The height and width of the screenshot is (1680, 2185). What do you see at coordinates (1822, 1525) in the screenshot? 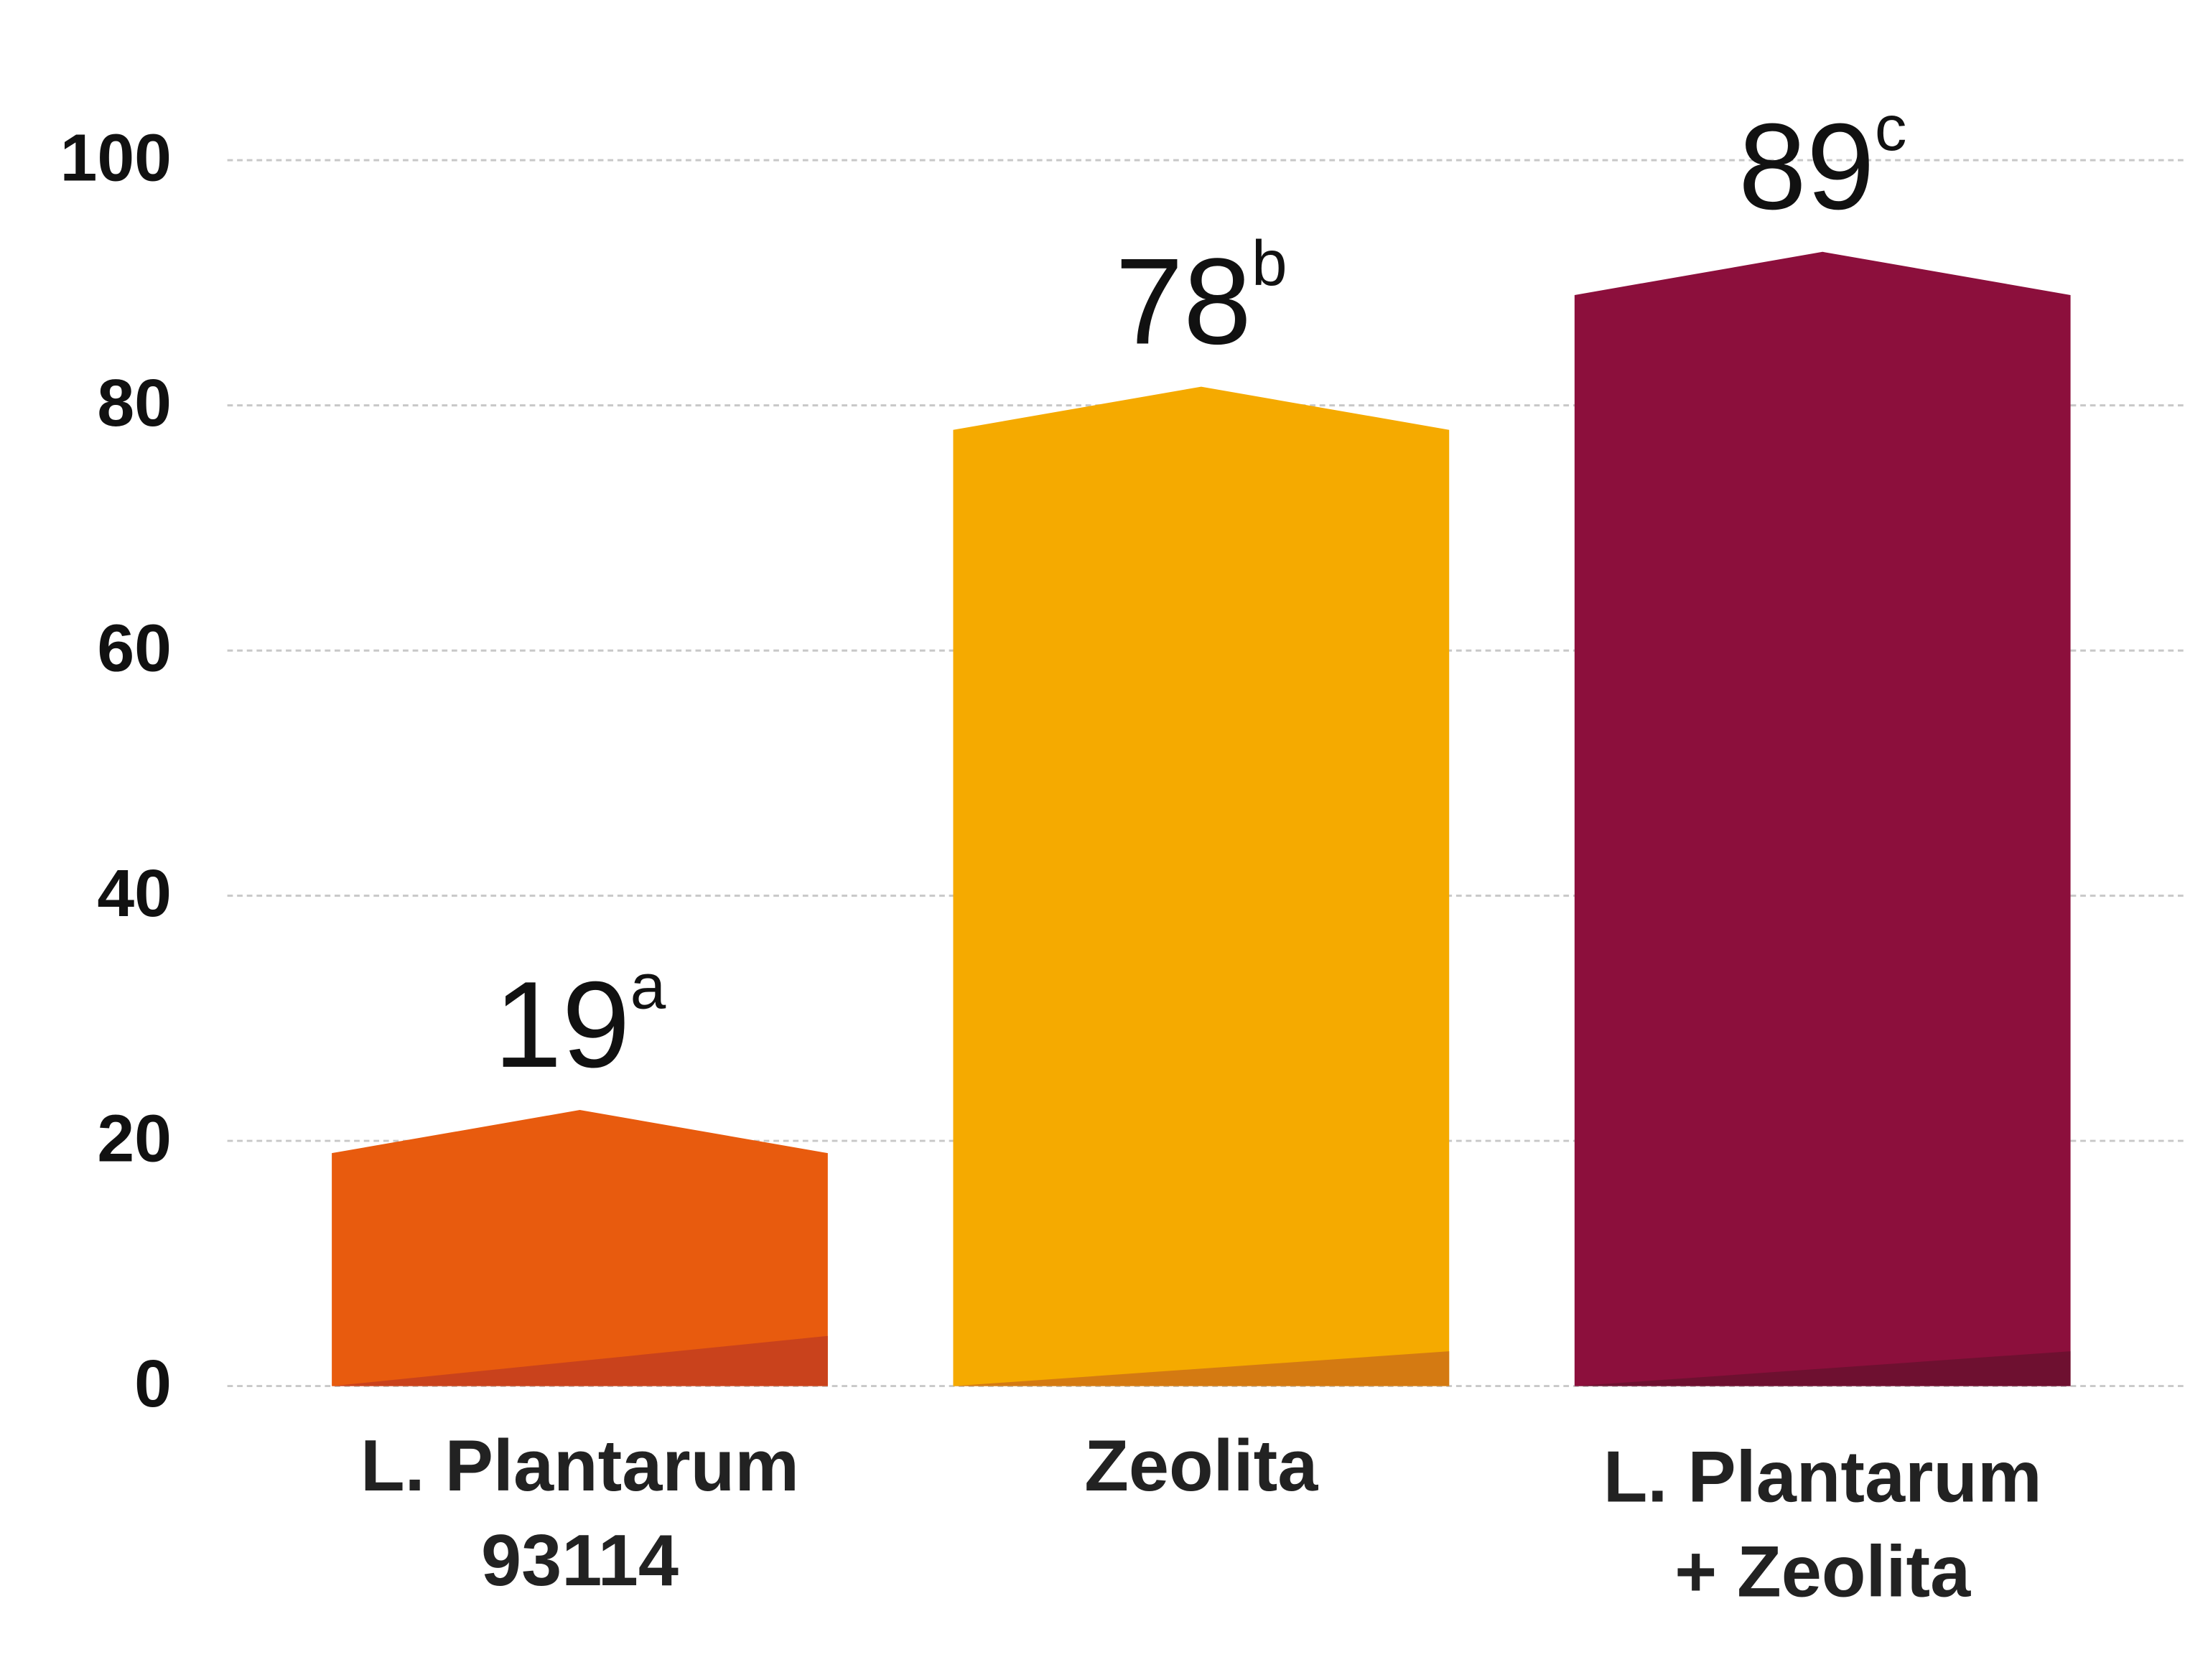
I see `x-tick-label: L. Plantarum + Zeolita` at bounding box center [1822, 1525].